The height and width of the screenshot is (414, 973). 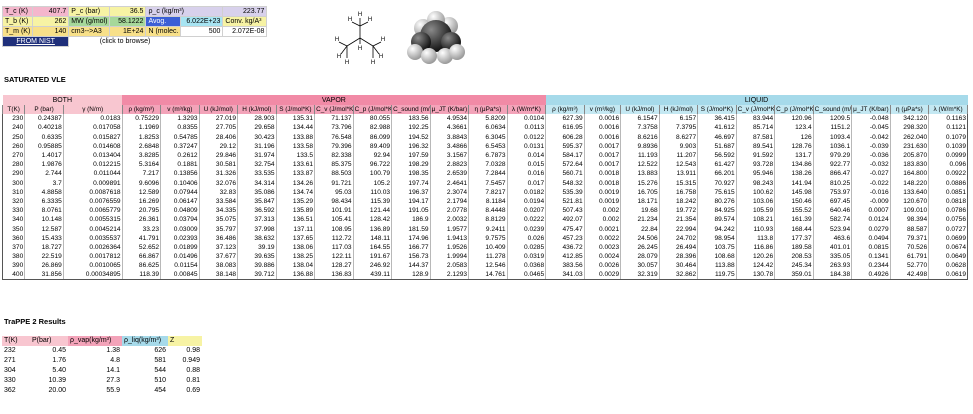 What do you see at coordinates (141, 183) in the screenshot?
I see `table-cell: 9.6096` at bounding box center [141, 183].